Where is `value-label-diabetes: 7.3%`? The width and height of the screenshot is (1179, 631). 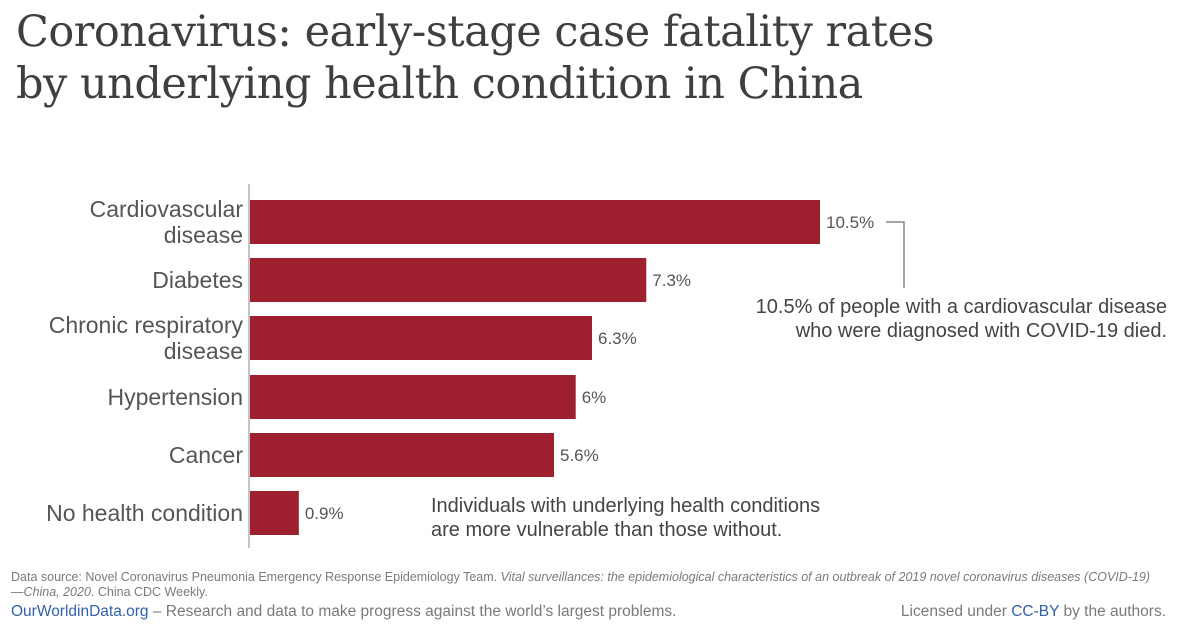 value-label-diabetes: 7.3% is located at coordinates (671, 280).